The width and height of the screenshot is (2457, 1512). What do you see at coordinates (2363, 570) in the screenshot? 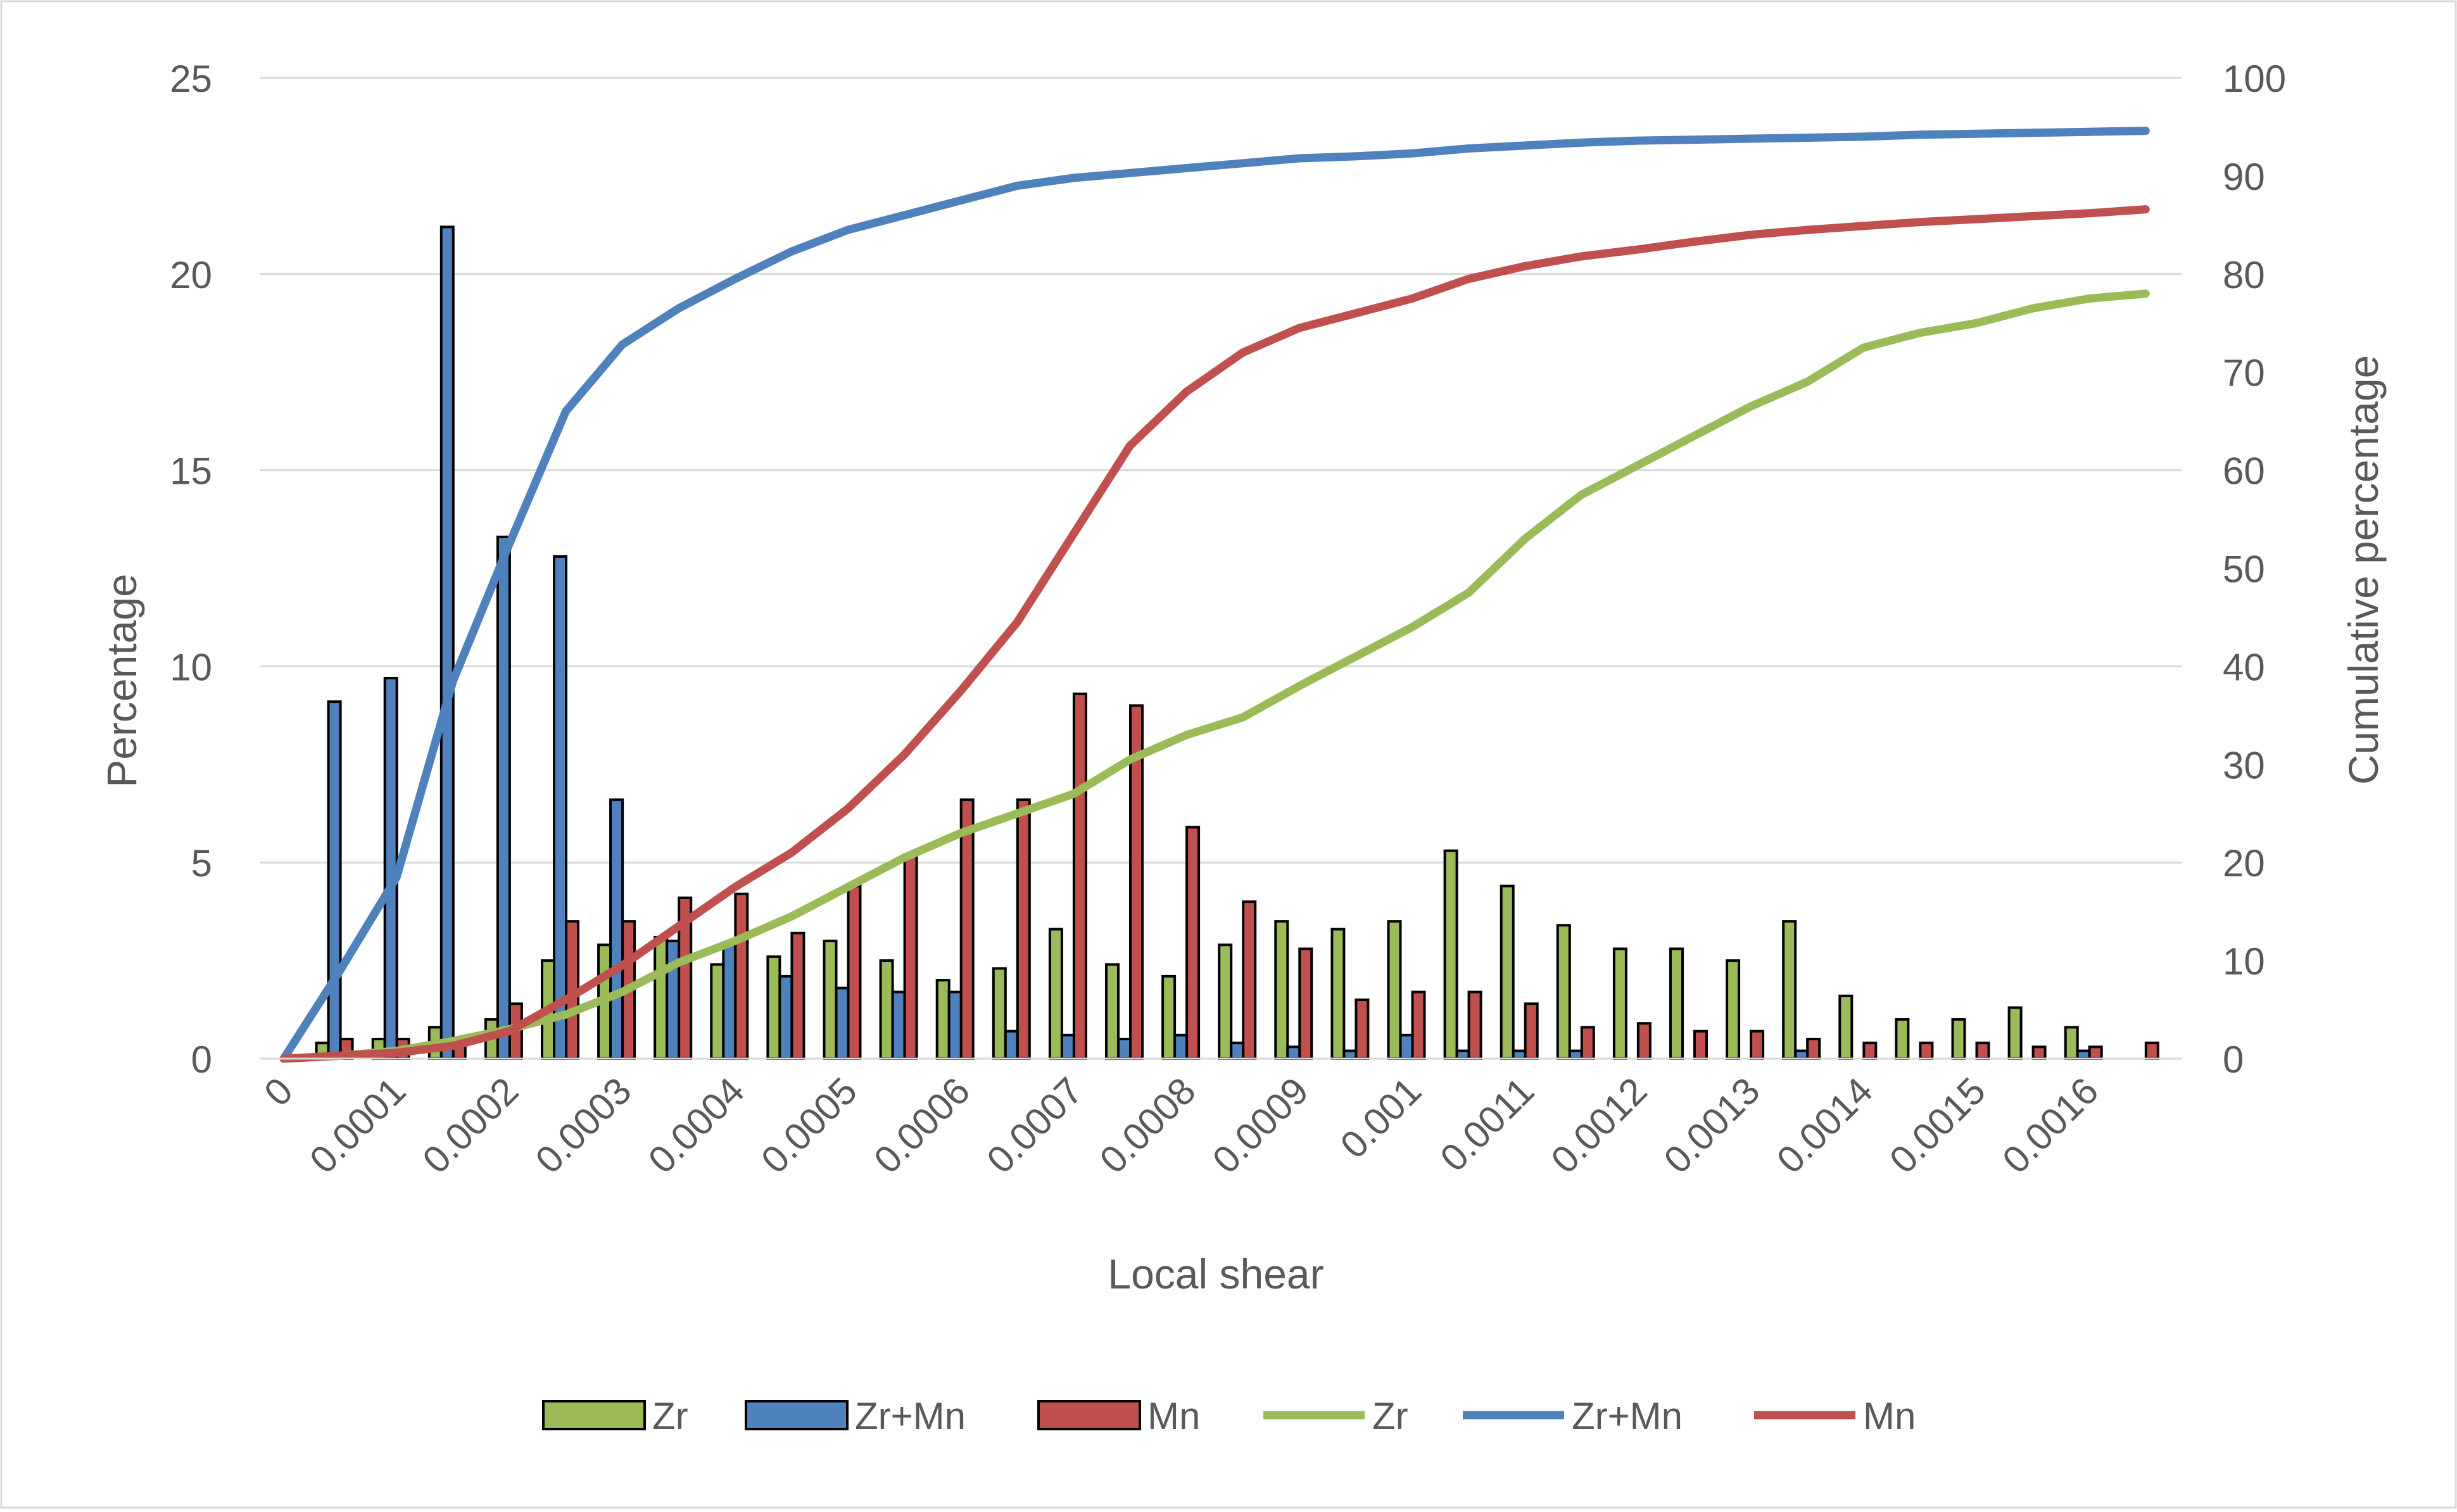
I see `y2-axis-title: Cumulative percentage` at bounding box center [2363, 570].